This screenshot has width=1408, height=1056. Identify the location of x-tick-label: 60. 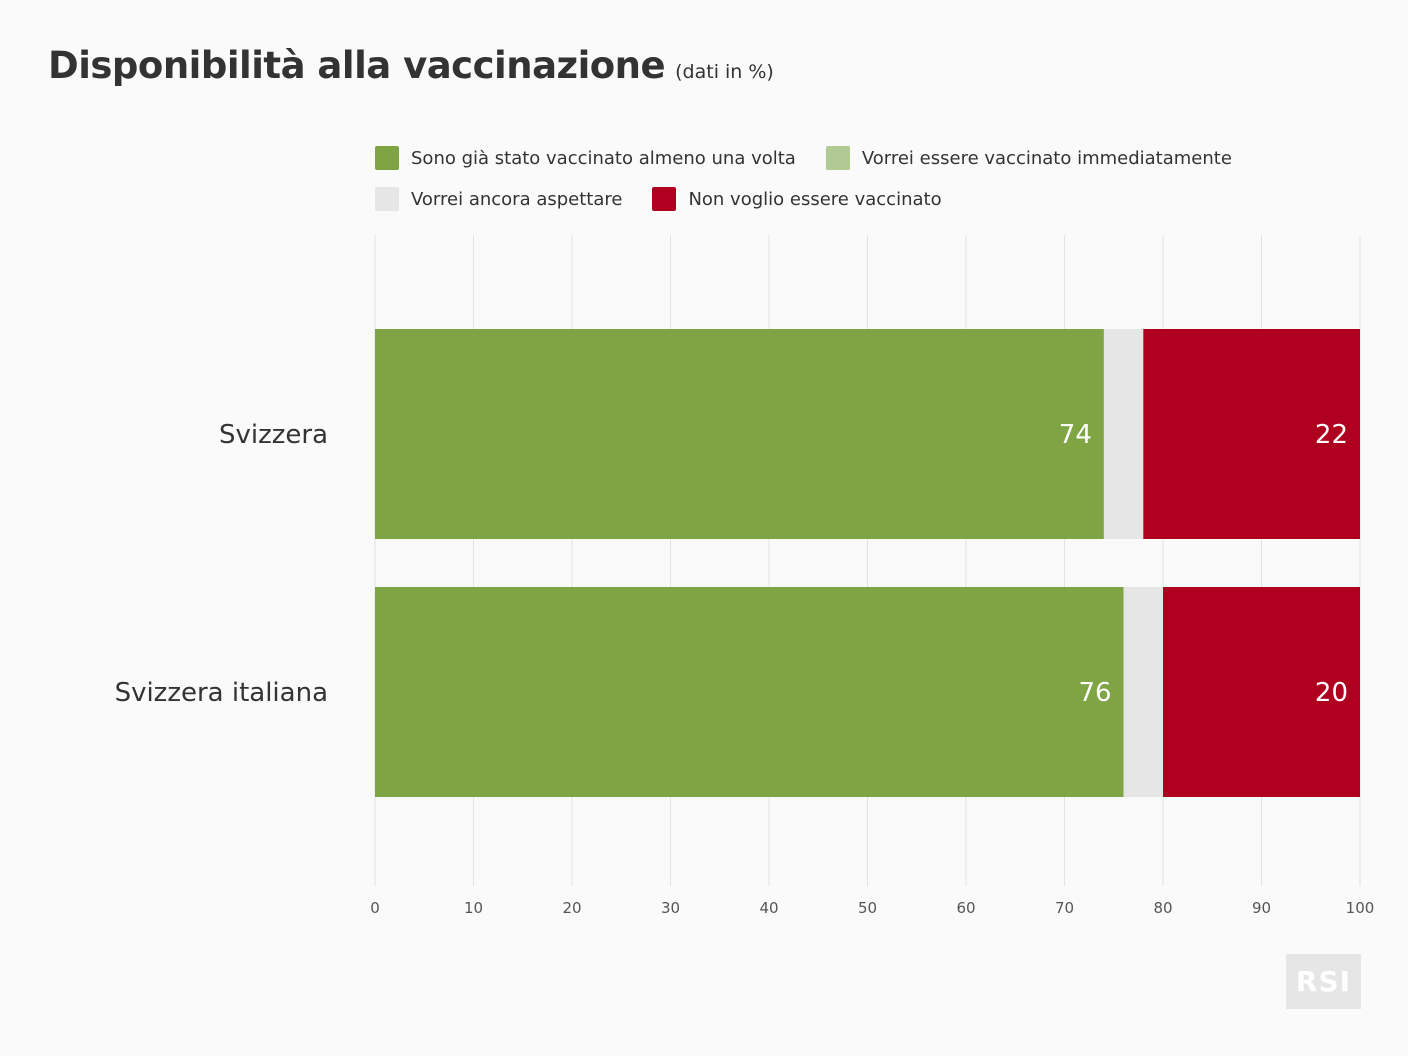
(965, 908).